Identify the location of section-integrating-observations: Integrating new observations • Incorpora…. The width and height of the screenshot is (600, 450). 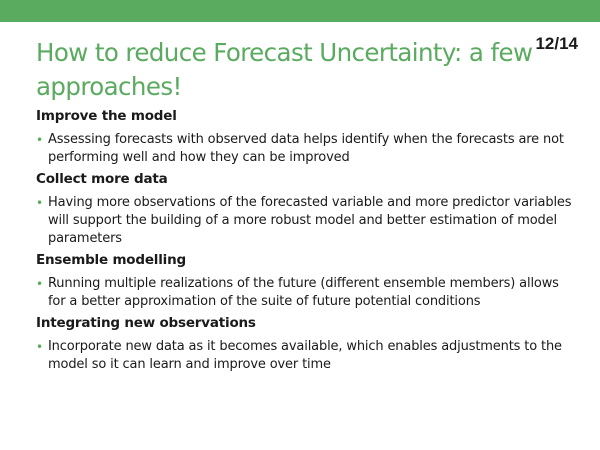
(306, 344).